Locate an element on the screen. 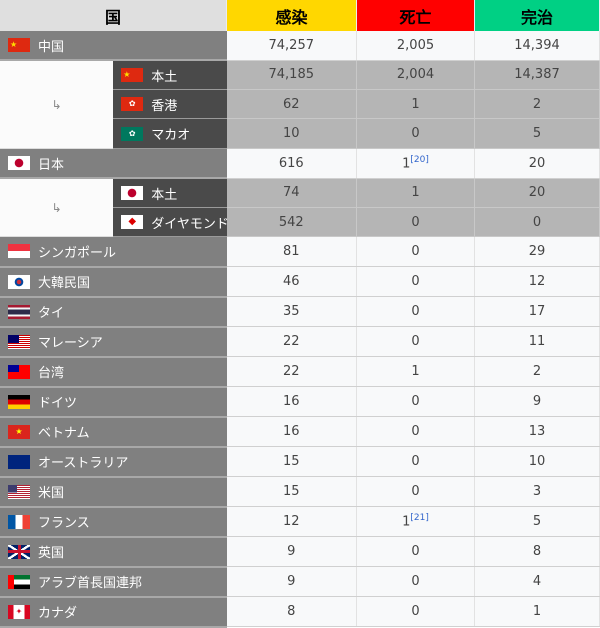  country-cell: シンガポール is located at coordinates (113, 252).